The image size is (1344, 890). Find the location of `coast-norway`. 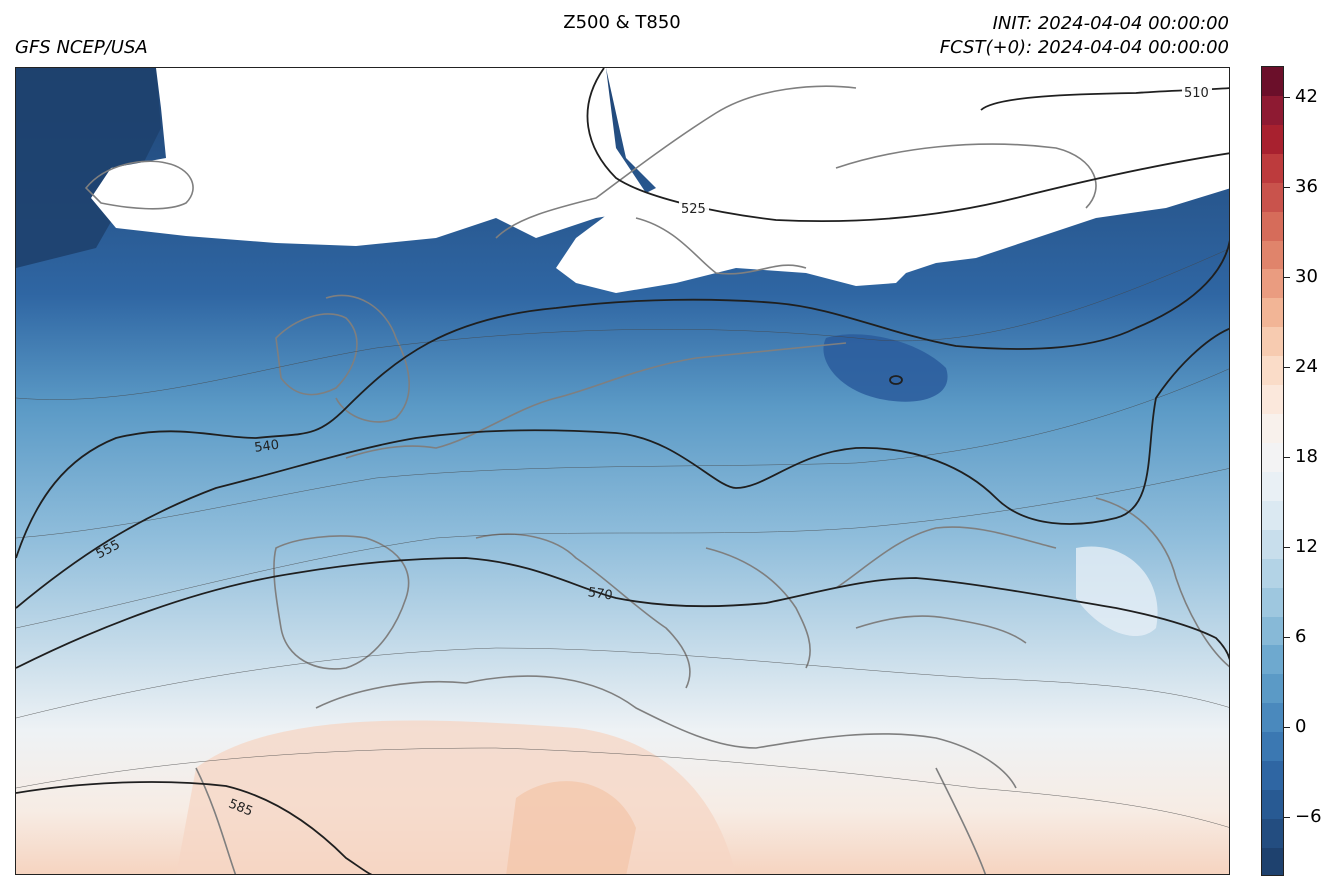

coast-norway is located at coordinates (676, 162).